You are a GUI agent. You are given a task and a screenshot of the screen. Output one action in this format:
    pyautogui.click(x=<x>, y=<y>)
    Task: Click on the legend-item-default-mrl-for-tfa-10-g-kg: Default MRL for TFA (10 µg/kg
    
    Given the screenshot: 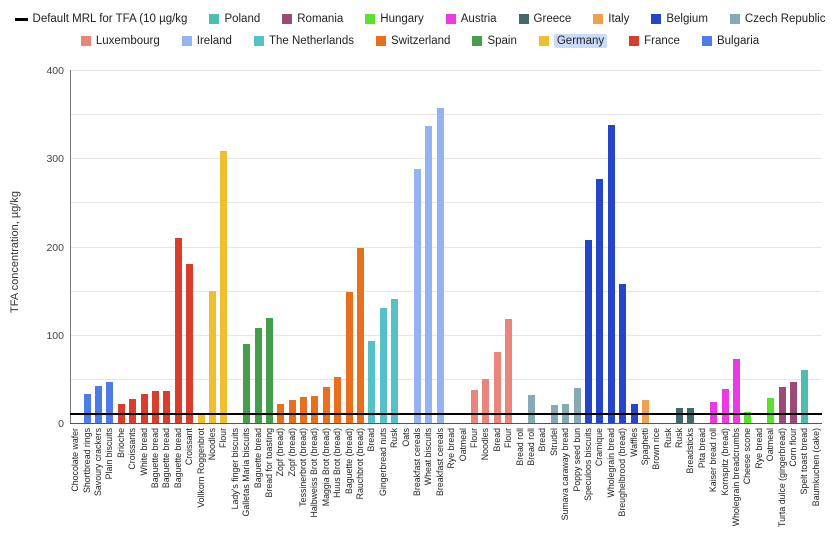 What is the action you would take?
    pyautogui.click(x=101, y=19)
    